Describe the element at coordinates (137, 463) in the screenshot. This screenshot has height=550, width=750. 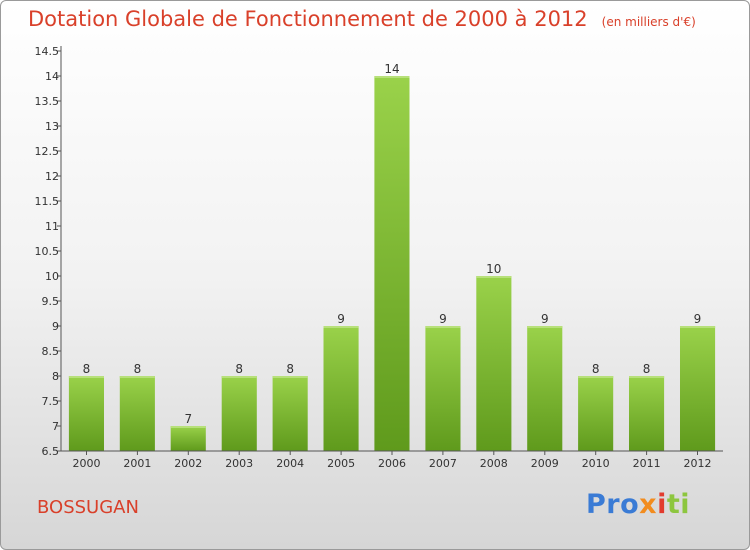
I see `x-tick-label: 2001` at that location.